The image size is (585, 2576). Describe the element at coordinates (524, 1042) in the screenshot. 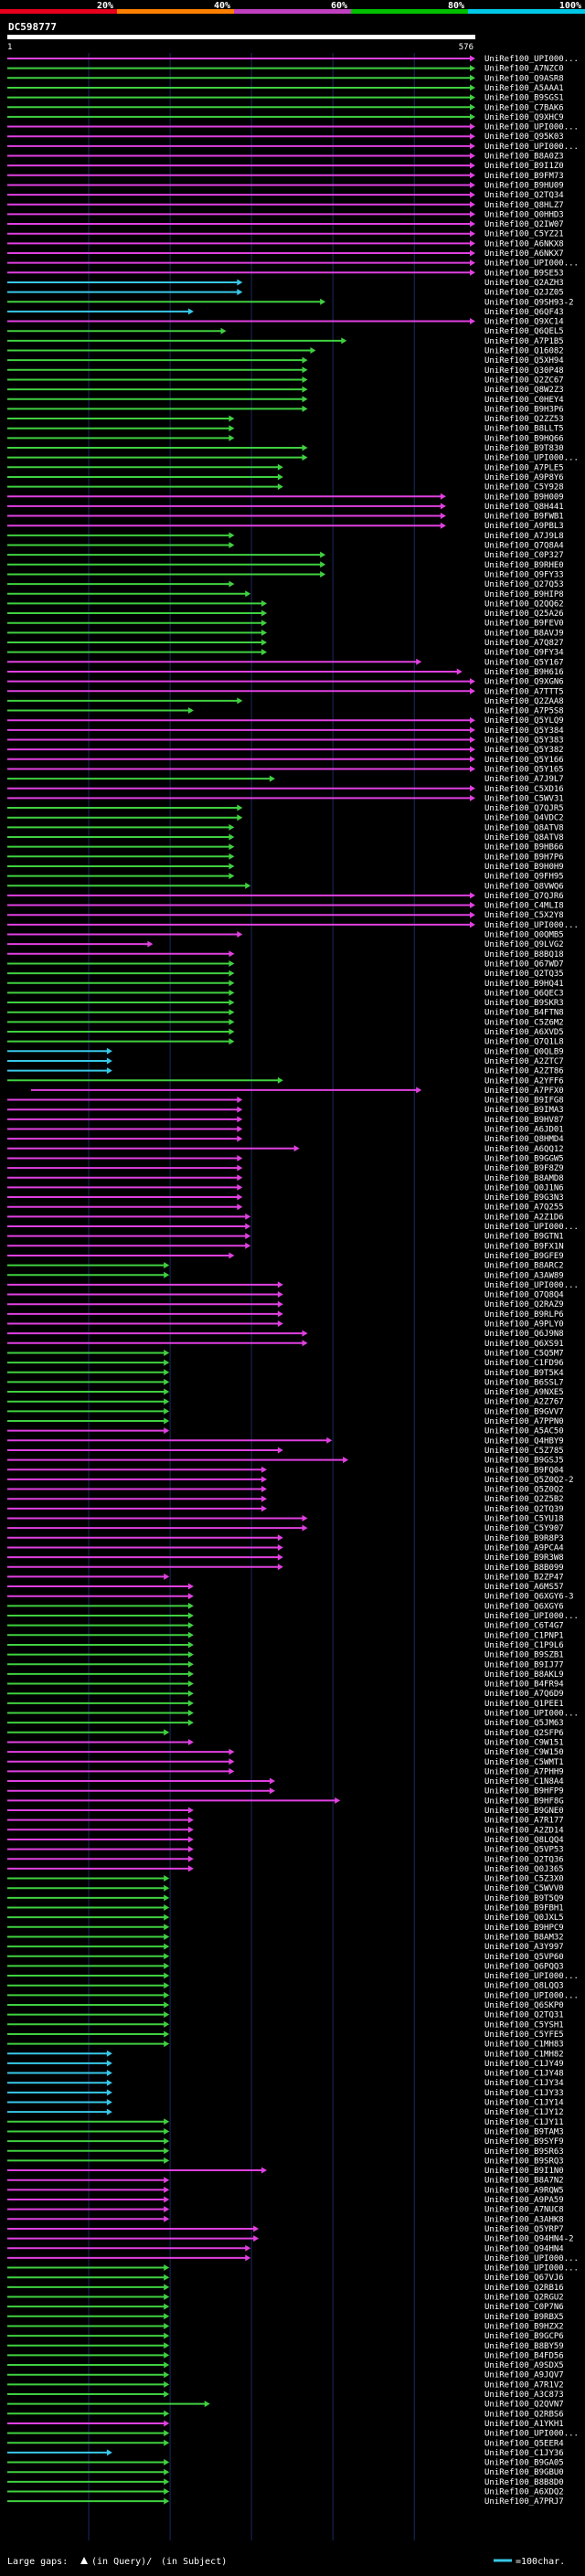

I see `hit-label: UniRef100_Q7Q1L8` at that location.